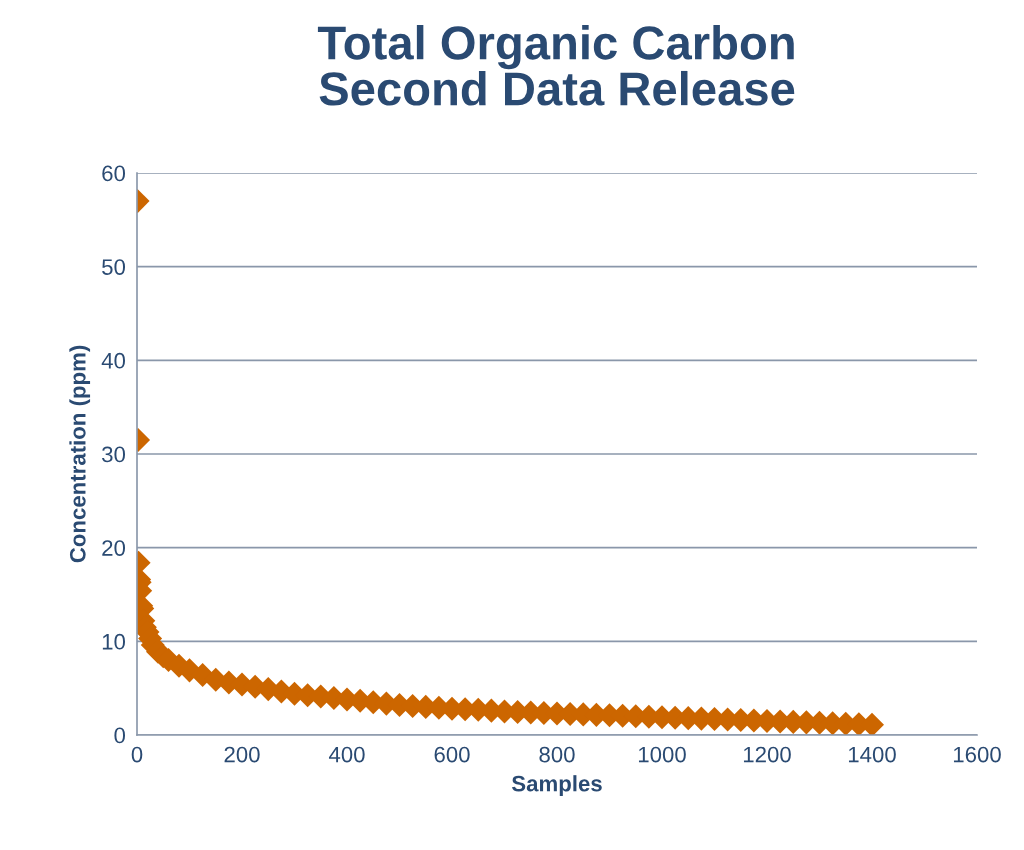 The width and height of the screenshot is (1024, 850). Describe the element at coordinates (556, 65) in the screenshot. I see `chart-title: Total Organic Carbon Second Data Release` at that location.